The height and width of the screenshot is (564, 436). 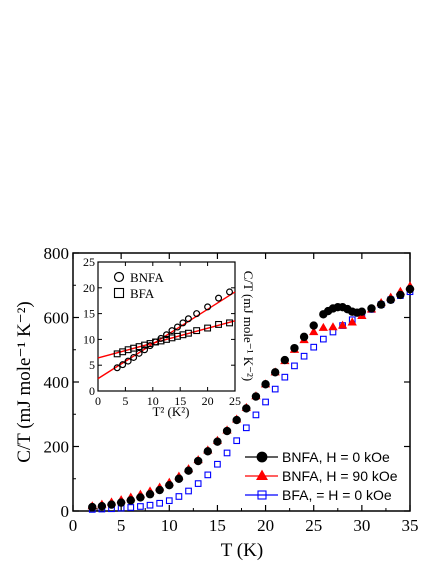 I want to click on inset-x-tick-label: 10, so click(x=153, y=401).